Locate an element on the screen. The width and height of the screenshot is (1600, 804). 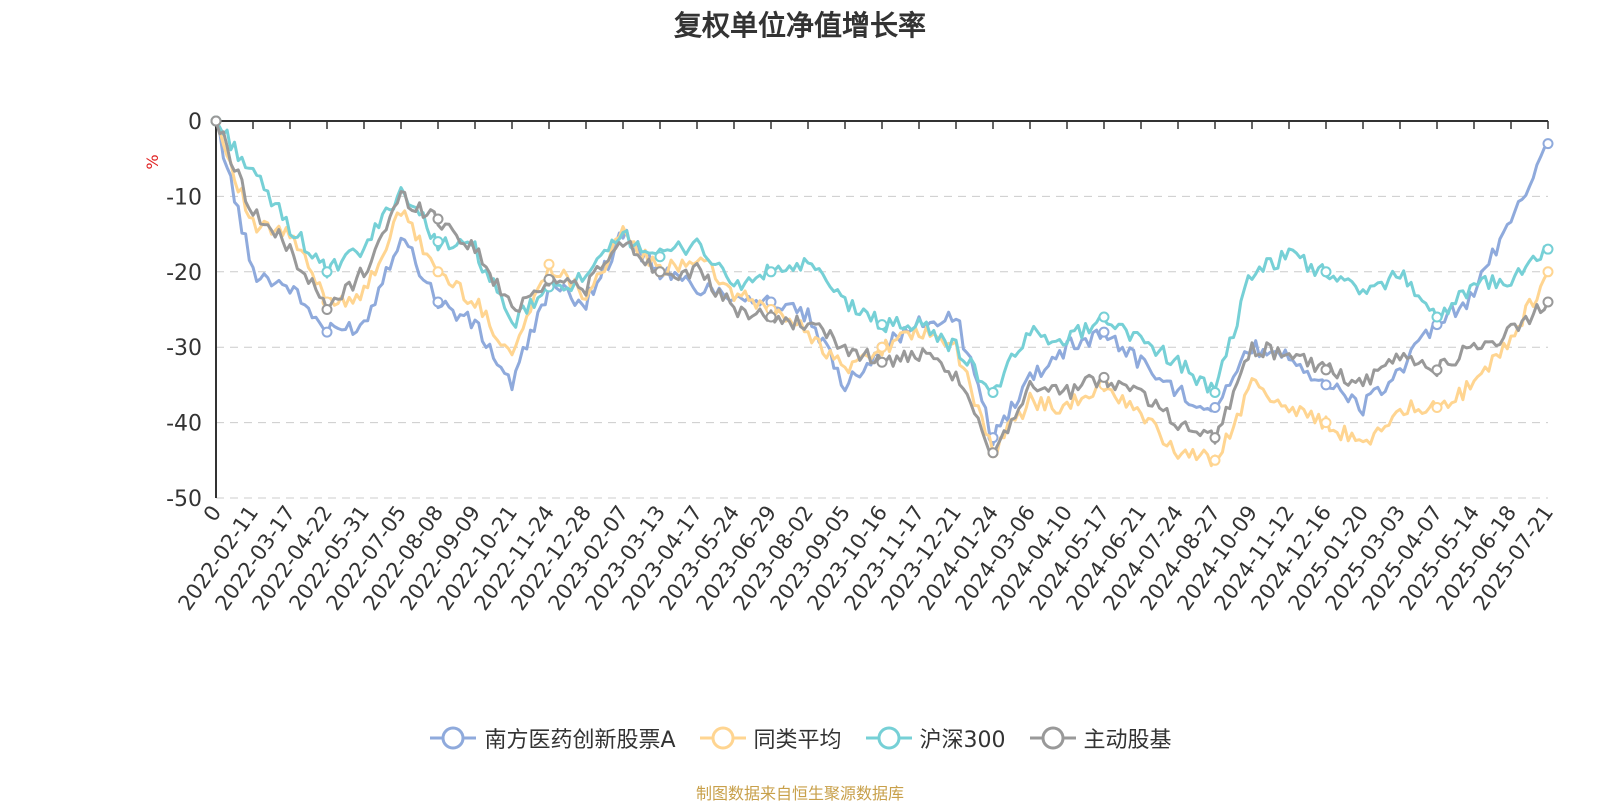
legend-label: 主动股基 is located at coordinates (1127, 740).